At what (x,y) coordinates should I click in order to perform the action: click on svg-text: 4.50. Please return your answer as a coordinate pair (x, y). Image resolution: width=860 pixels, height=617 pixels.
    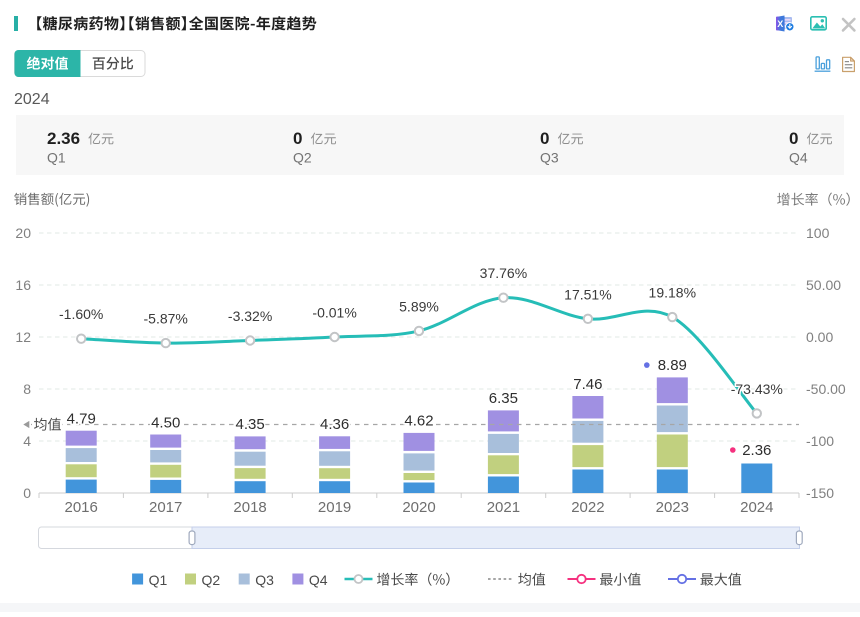
    Looking at the image, I should click on (165, 422).